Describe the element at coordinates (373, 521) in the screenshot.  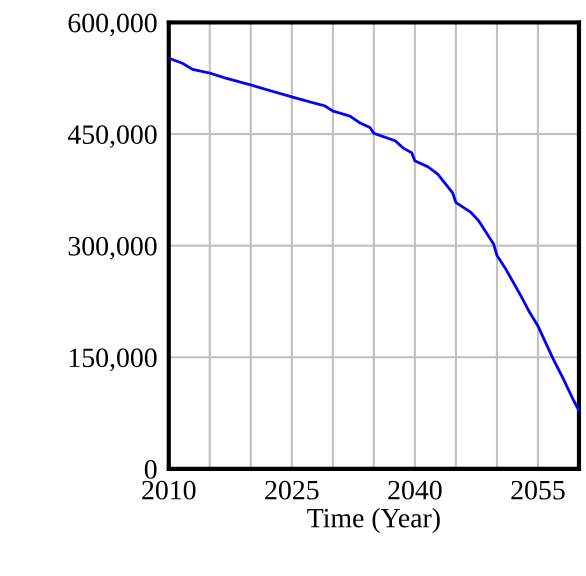
I see `x-axis-title: Time (Year)` at that location.